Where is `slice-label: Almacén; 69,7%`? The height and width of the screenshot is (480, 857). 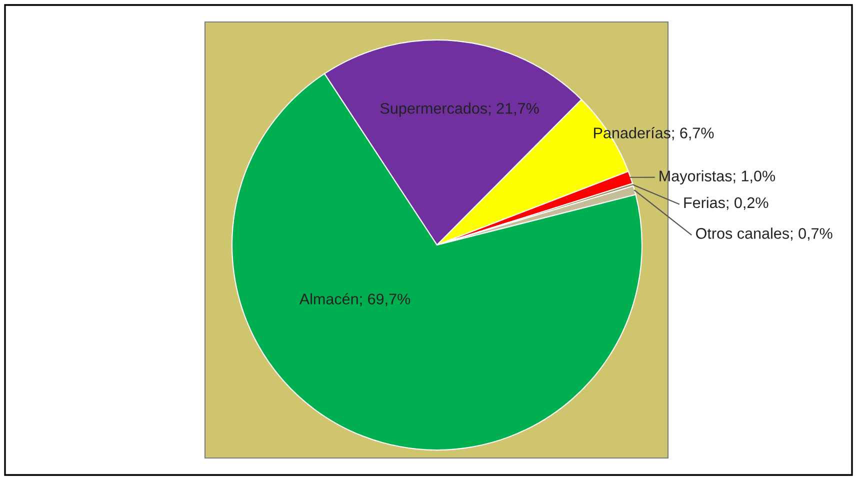 slice-label: Almacén; 69,7% is located at coordinates (354, 299).